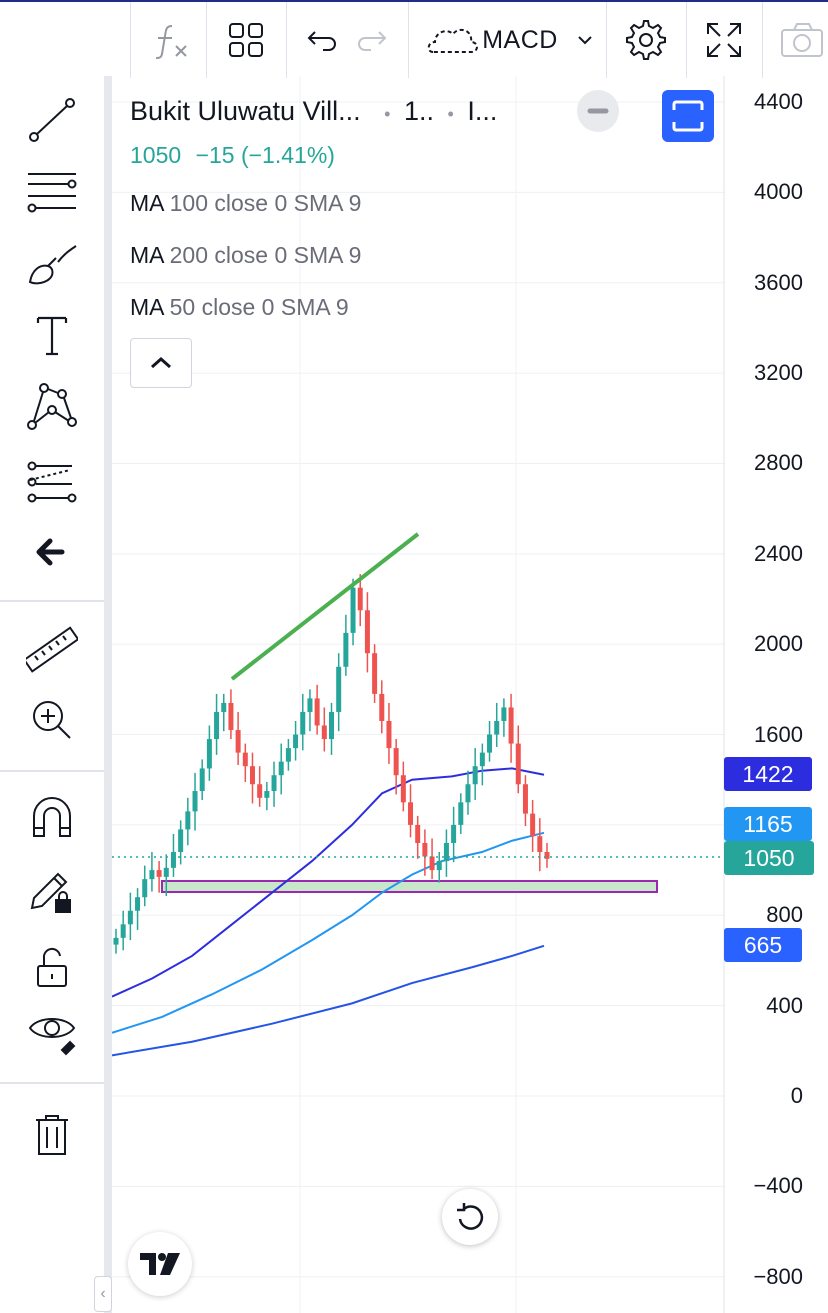 This screenshot has width=828, height=1313. Describe the element at coordinates (239, 307) in the screenshot. I see `ma-legend-50: MA 50 close 0 SMA 9` at that location.